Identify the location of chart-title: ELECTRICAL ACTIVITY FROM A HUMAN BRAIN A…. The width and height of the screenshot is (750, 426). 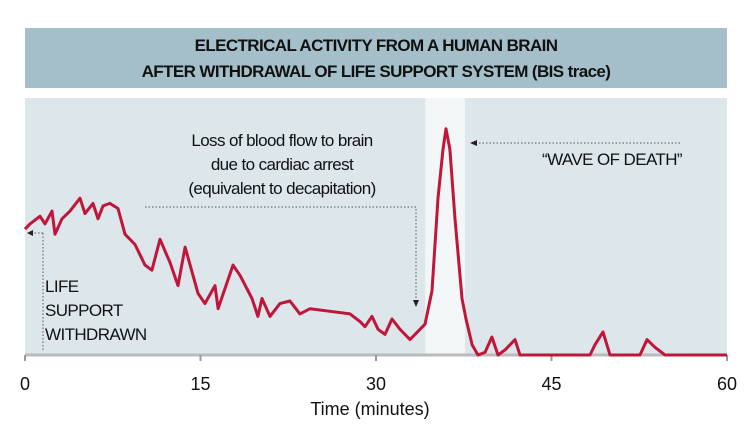
(376, 58).